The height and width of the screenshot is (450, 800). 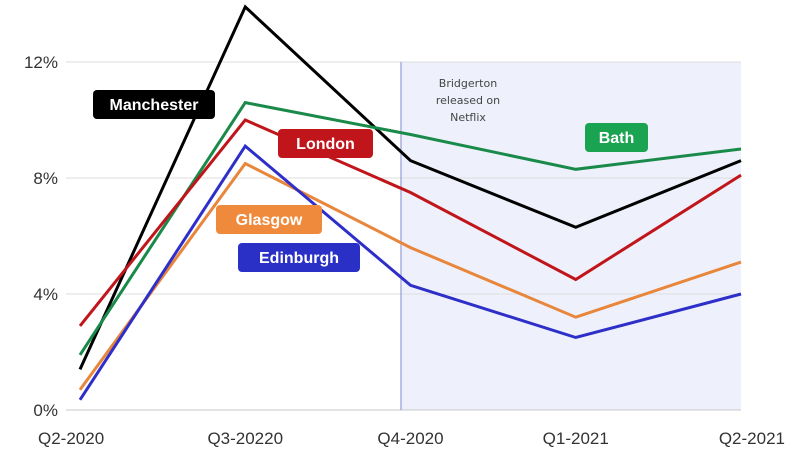 I want to click on series-label-text: Glasgow, so click(x=269, y=220).